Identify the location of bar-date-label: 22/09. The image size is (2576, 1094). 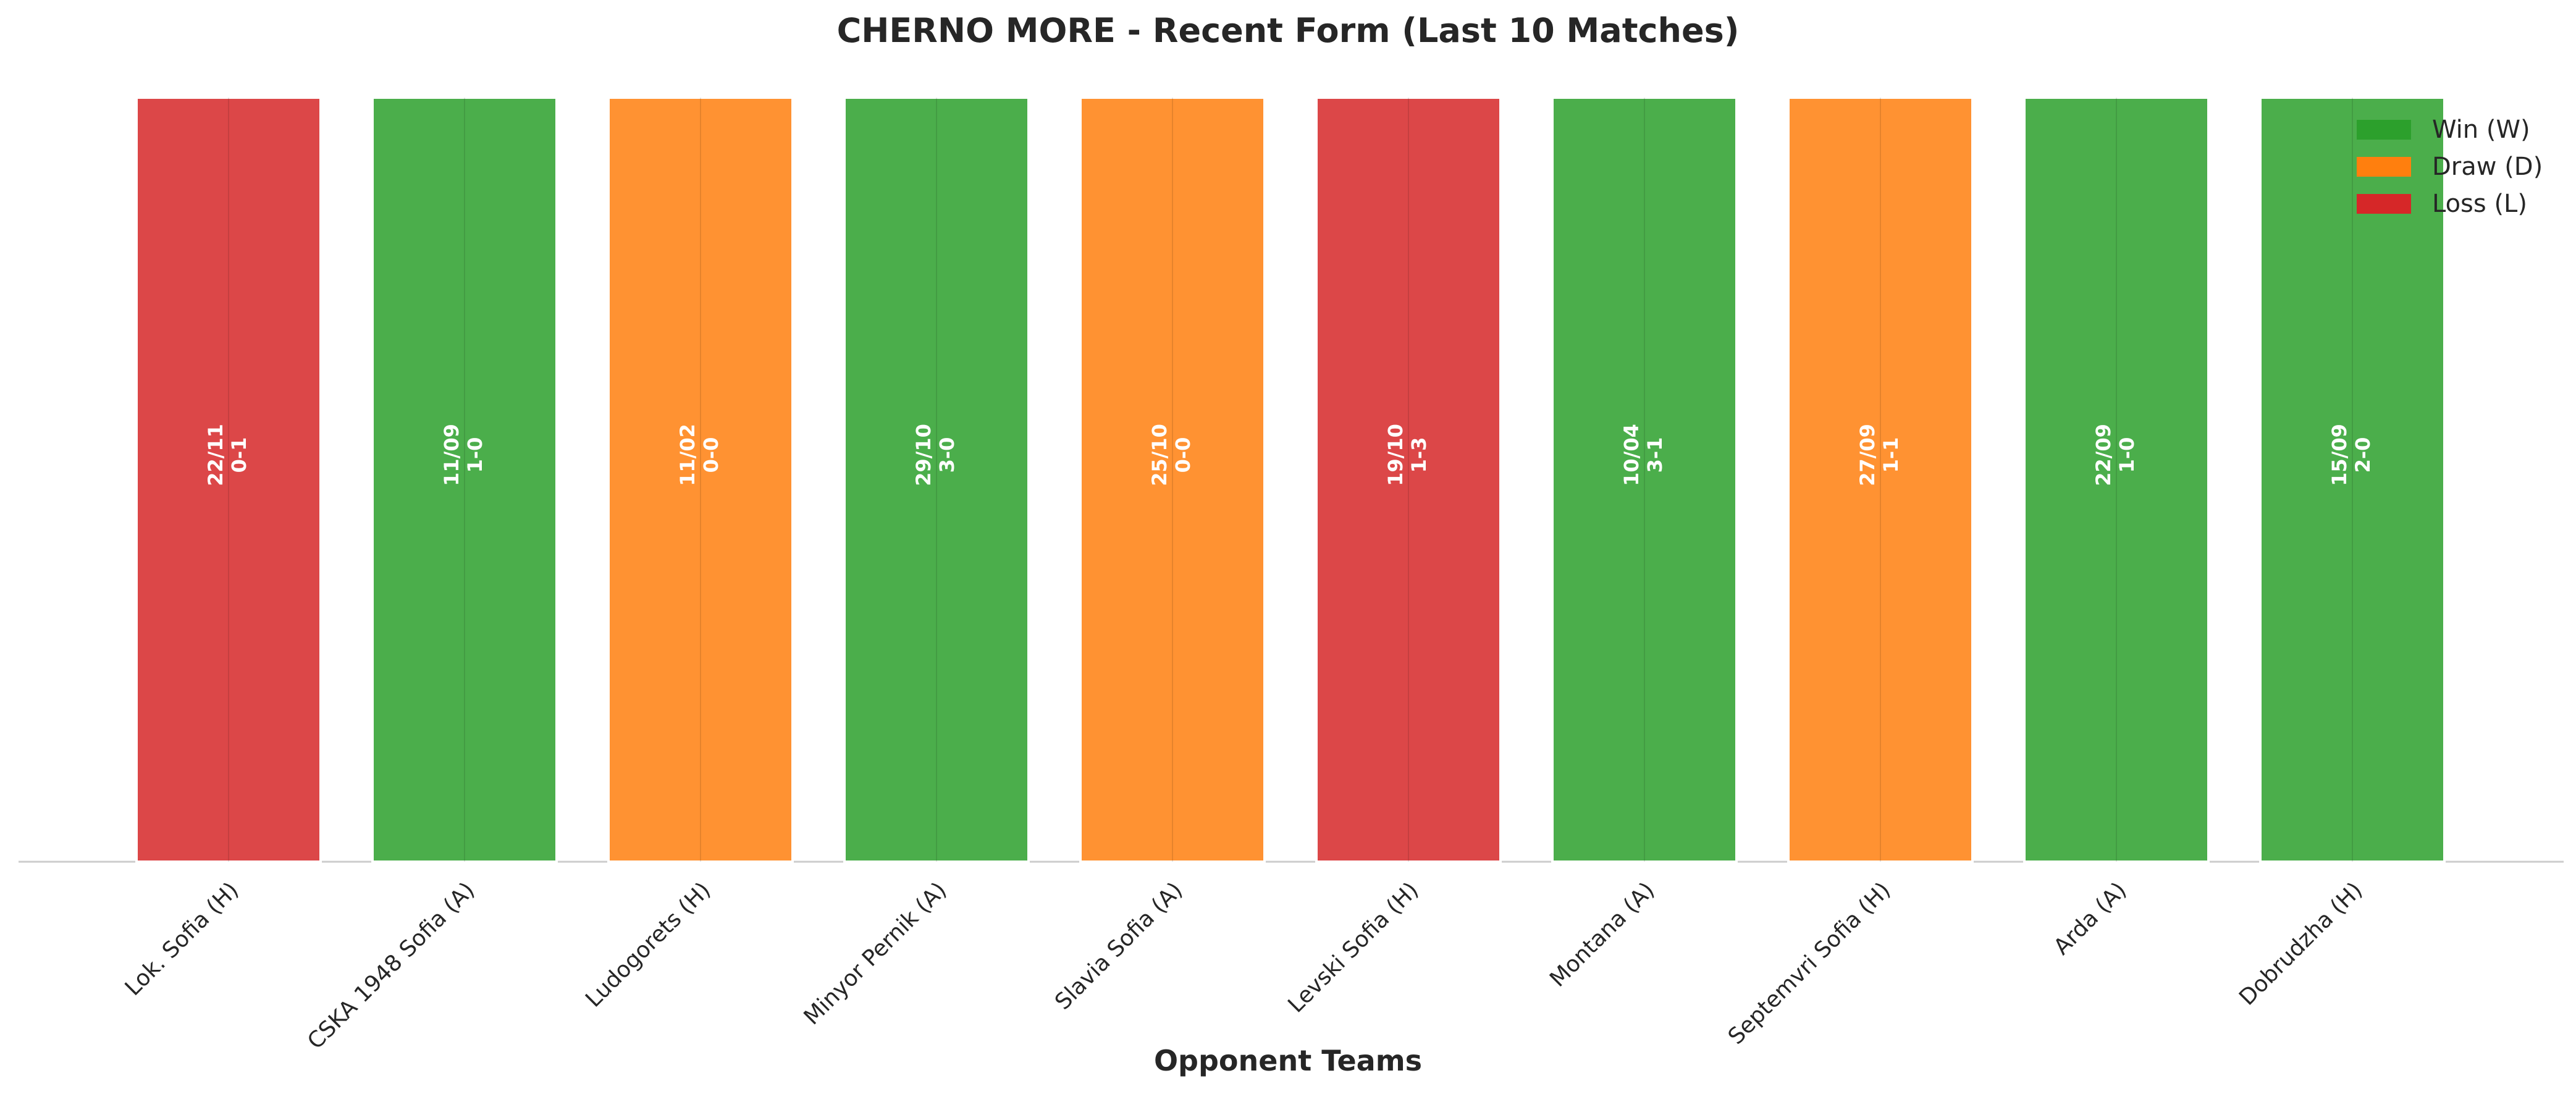
(2103, 455).